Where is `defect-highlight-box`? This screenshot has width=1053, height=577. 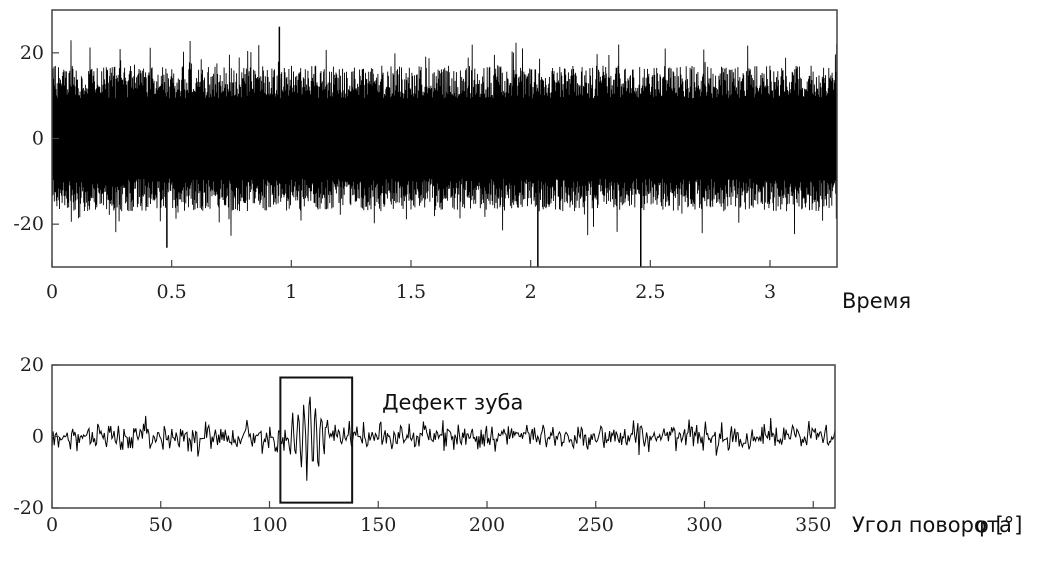
defect-highlight-box is located at coordinates (316, 440).